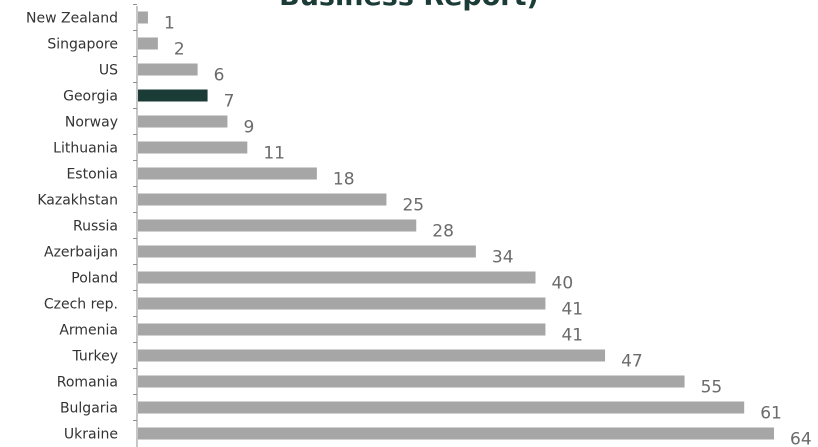 This screenshot has height=447, width=818. Describe the element at coordinates (503, 258) in the screenshot. I see `value-label-azerbaijan: 34` at that location.